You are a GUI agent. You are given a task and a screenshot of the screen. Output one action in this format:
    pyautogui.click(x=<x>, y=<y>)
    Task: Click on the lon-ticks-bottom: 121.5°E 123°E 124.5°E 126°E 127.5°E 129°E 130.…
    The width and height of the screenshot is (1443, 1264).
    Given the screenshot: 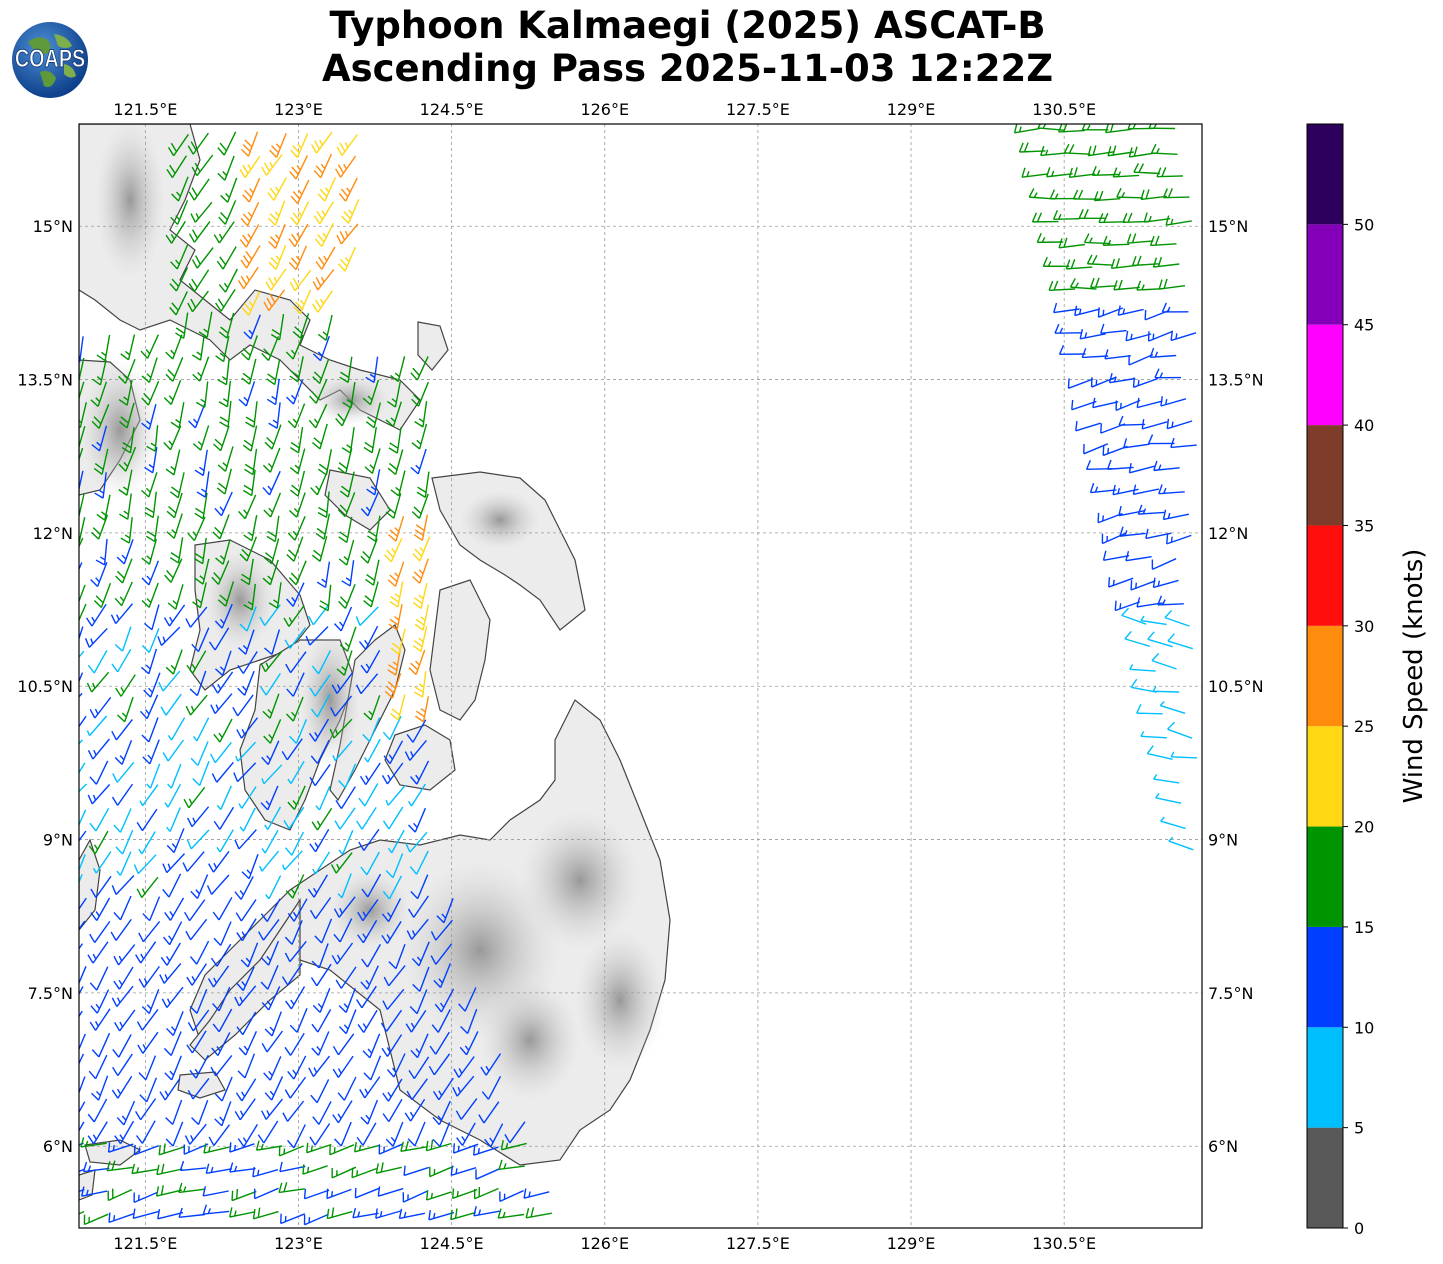 What is the action you would take?
    pyautogui.click(x=604, y=1243)
    